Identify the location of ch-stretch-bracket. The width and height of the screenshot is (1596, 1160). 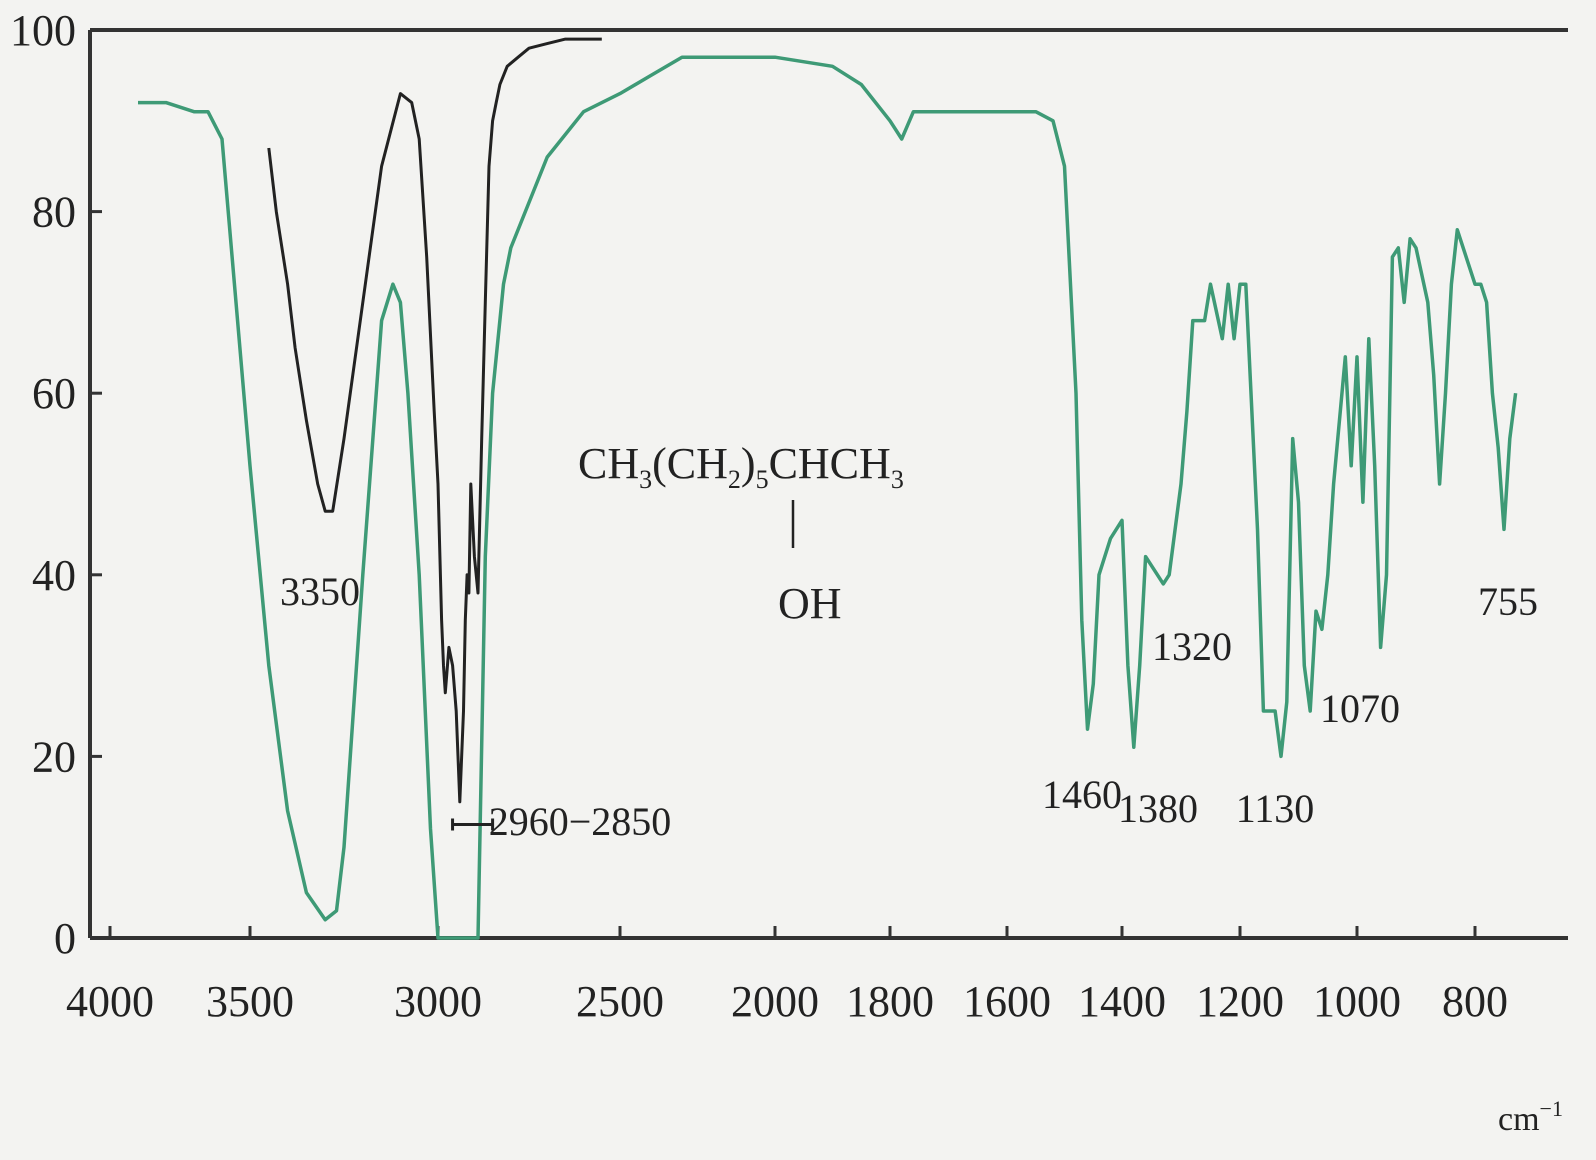
(473, 824).